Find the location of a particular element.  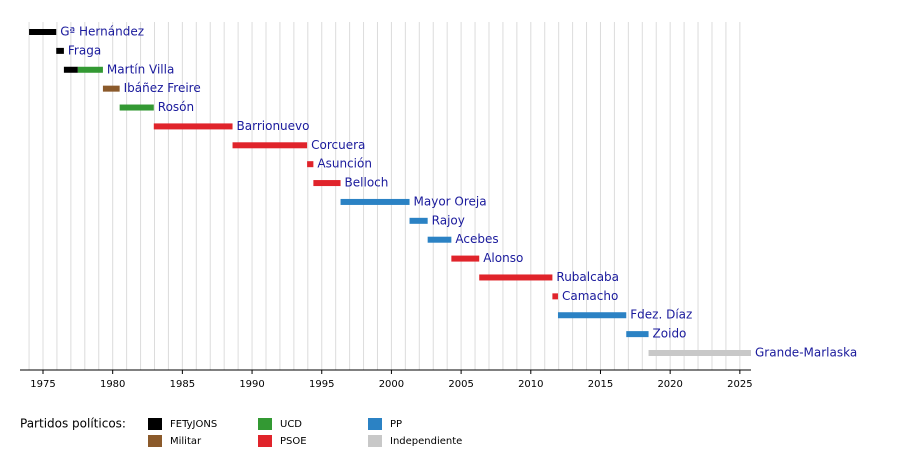

minister-label: Barrionuevo is located at coordinates (273, 126).